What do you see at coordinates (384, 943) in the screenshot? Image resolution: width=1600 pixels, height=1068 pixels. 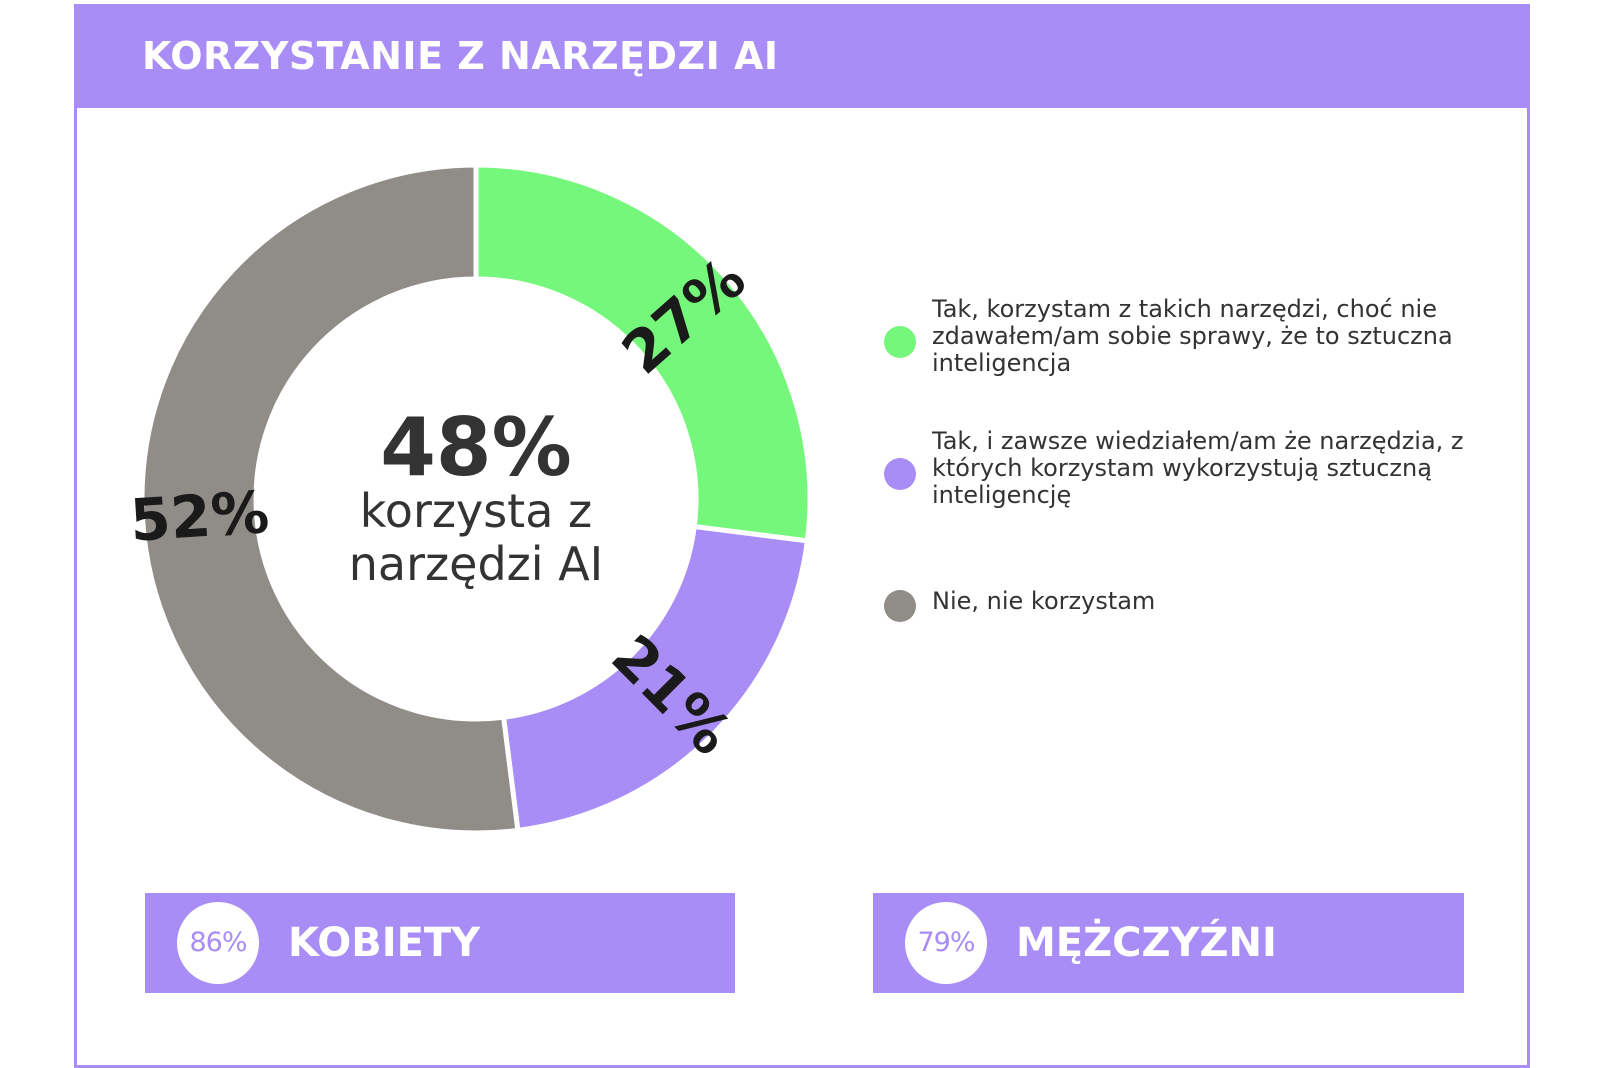 I see `women-label: KOBIETY` at bounding box center [384, 943].